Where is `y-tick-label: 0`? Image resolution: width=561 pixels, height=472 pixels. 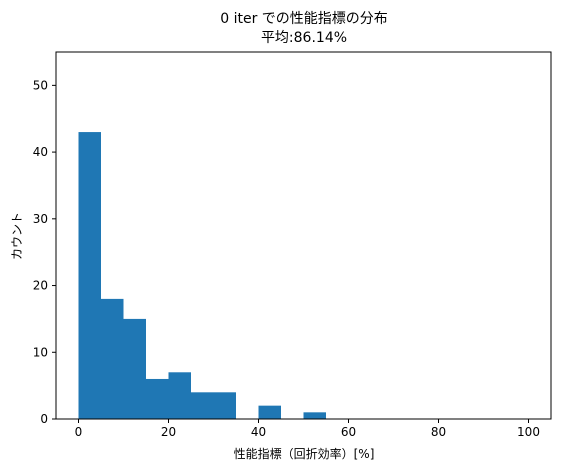 y-tick-label: 0 is located at coordinates (44, 419).